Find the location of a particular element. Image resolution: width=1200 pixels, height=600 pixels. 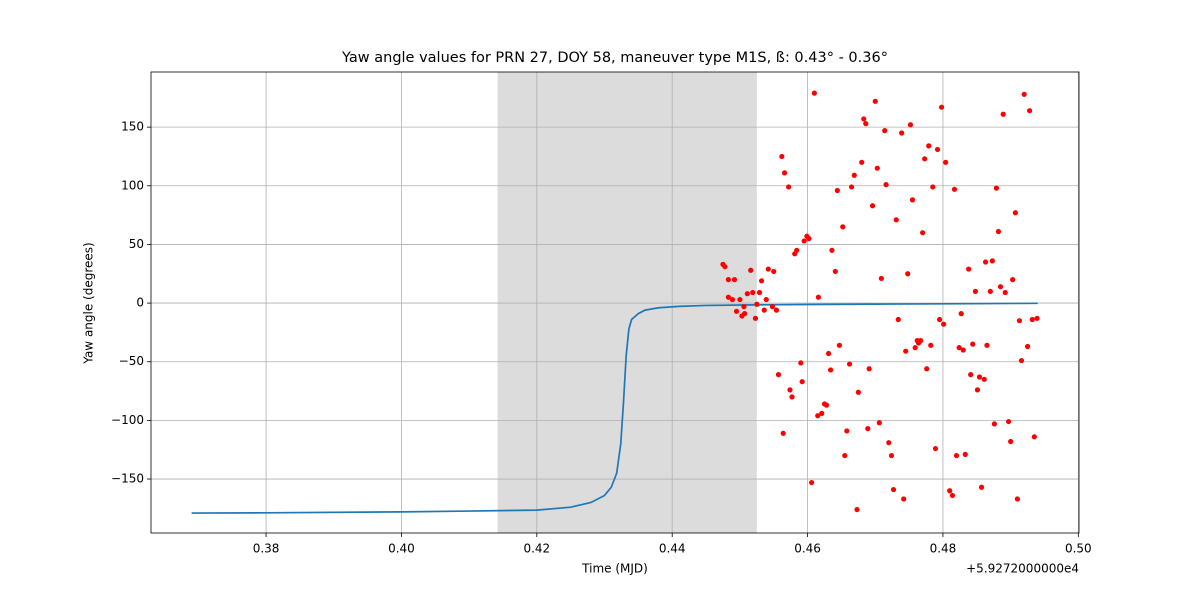

x-tick-label: 0.38 is located at coordinates (266, 549).